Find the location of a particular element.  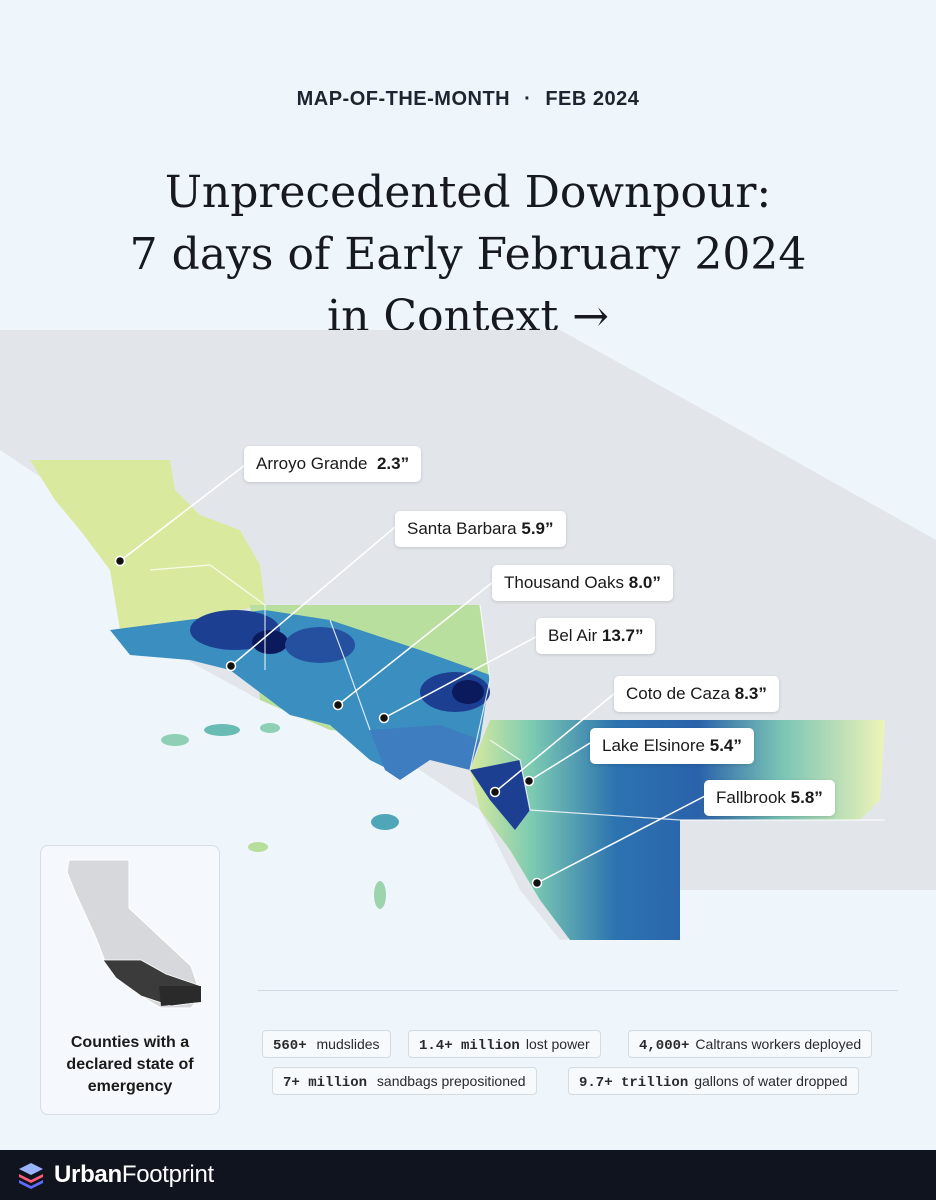

channel-islands is located at coordinates (280, 816).